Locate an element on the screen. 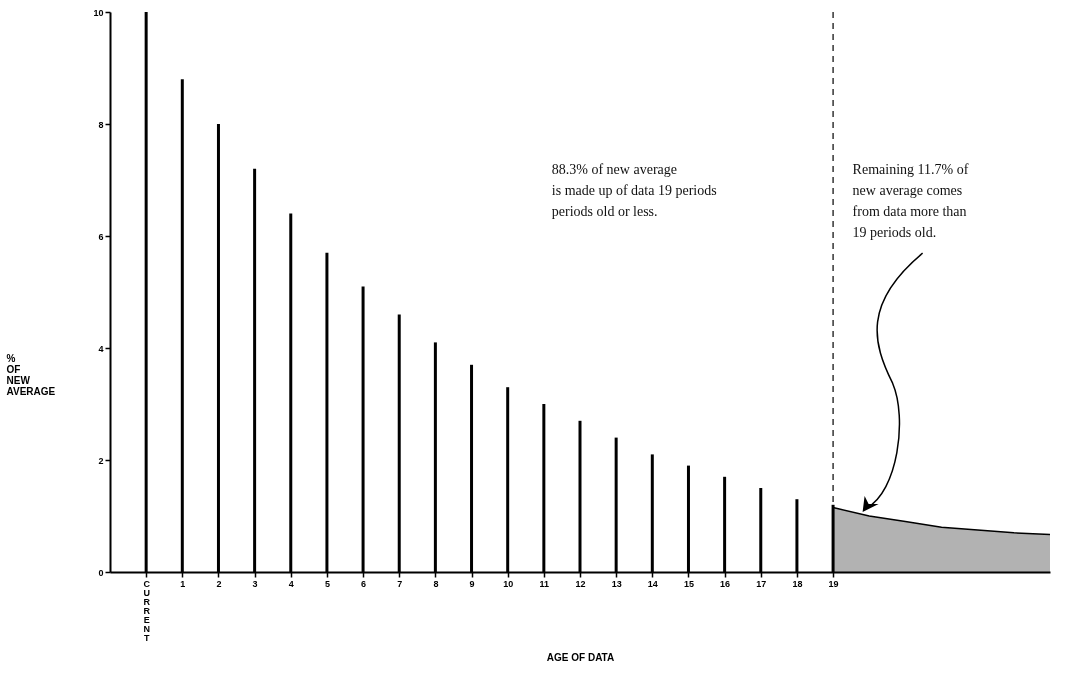  x-tick-label: 4 is located at coordinates (291, 583).